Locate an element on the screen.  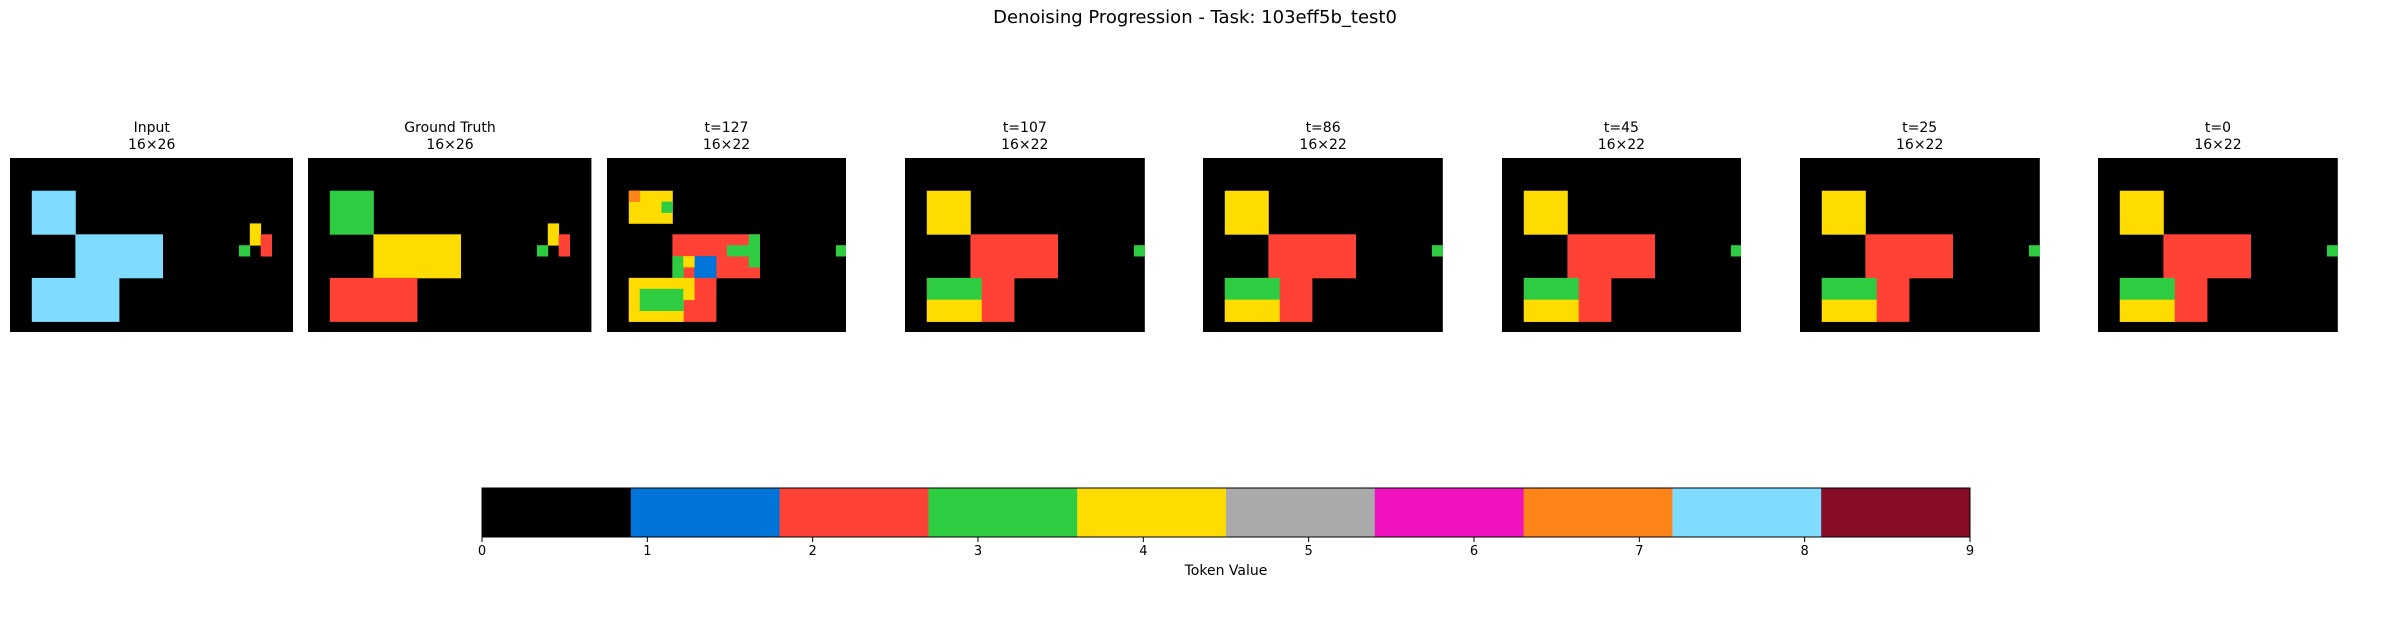
panel-3: t=107 16×22 is located at coordinates (1024, 226).